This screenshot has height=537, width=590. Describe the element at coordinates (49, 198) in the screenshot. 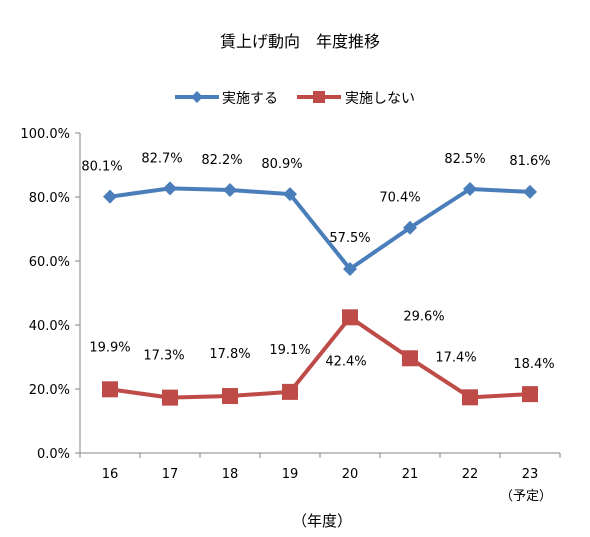

I see `y-tick-label: 80.0%` at that location.